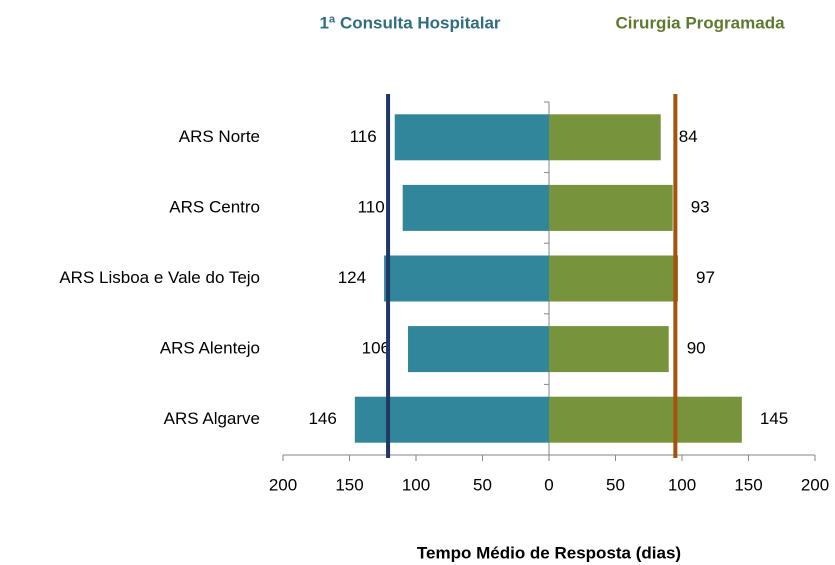 This screenshot has width=835, height=565. I want to click on category-label: ARS Norte, so click(219, 136).